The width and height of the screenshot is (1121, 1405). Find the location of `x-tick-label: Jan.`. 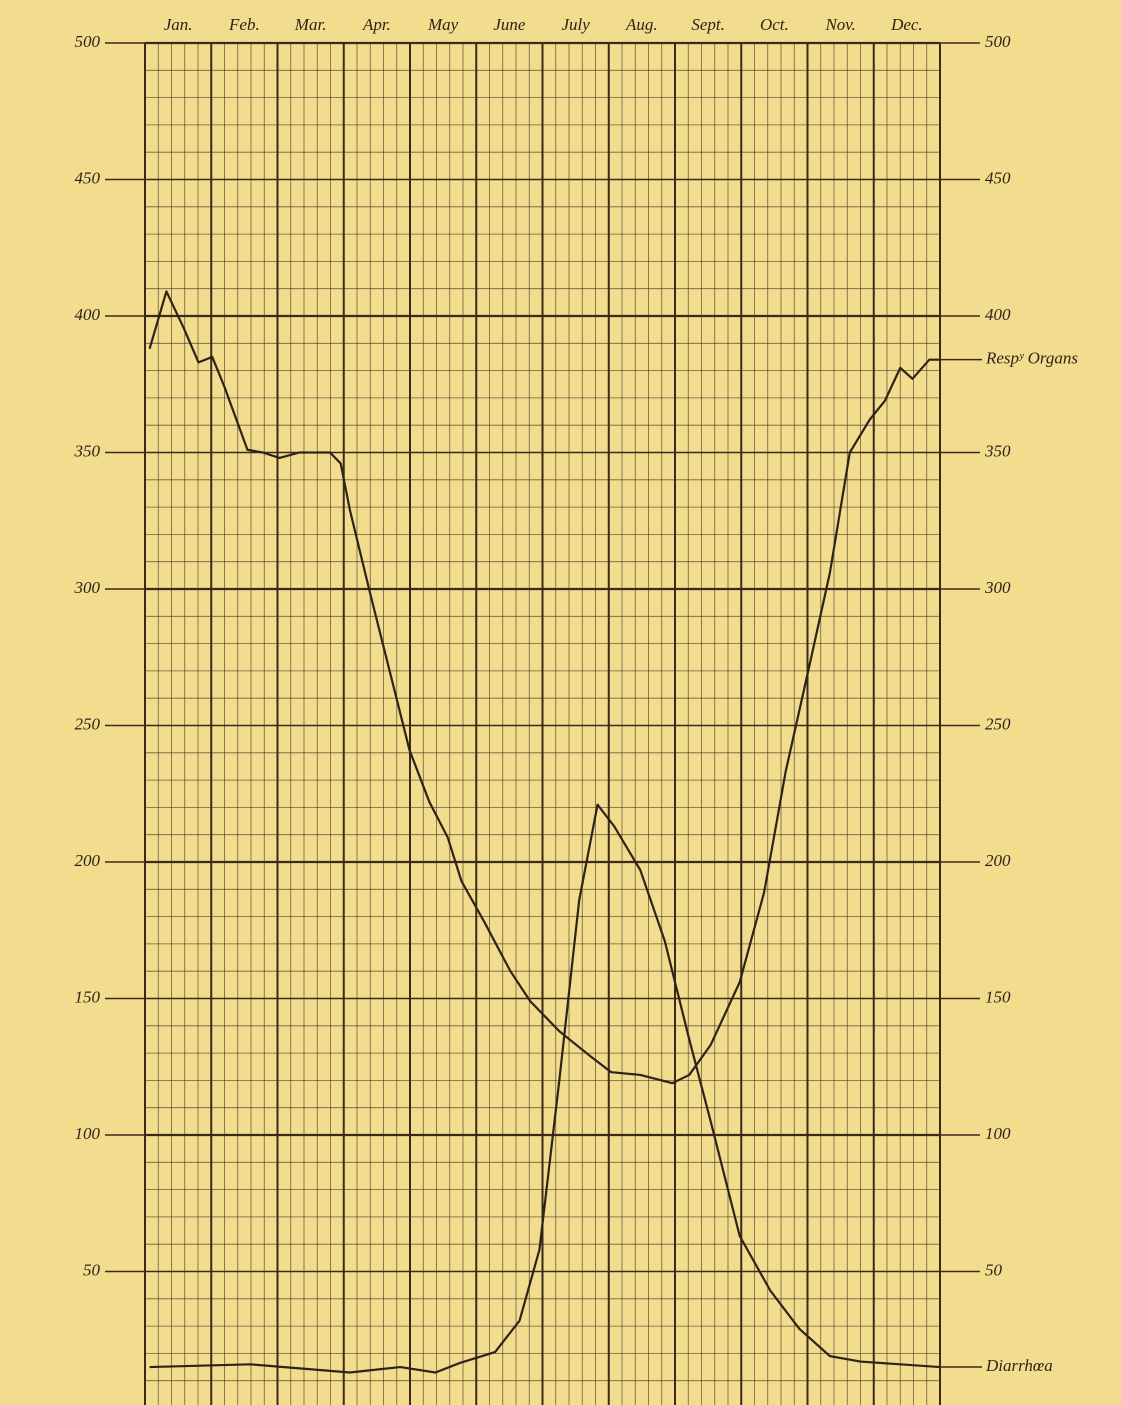

x-tick-label: Jan. is located at coordinates (178, 24).